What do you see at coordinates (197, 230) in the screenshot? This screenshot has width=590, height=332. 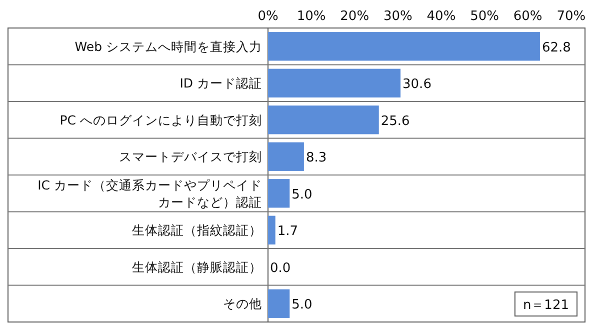 I see `y-tick-label: 生体認証（指紋認証）` at bounding box center [197, 230].